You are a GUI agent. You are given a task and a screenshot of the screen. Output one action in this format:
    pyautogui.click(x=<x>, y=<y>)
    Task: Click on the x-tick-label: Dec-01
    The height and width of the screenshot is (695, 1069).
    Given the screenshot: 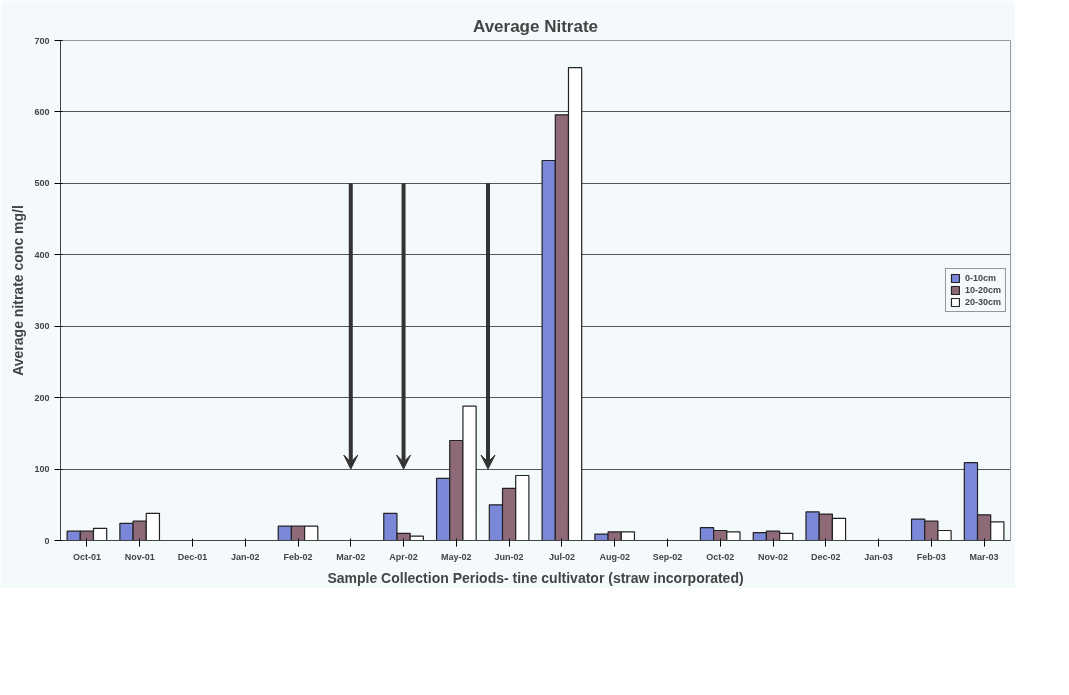 What is the action you would take?
    pyautogui.click(x=192, y=556)
    